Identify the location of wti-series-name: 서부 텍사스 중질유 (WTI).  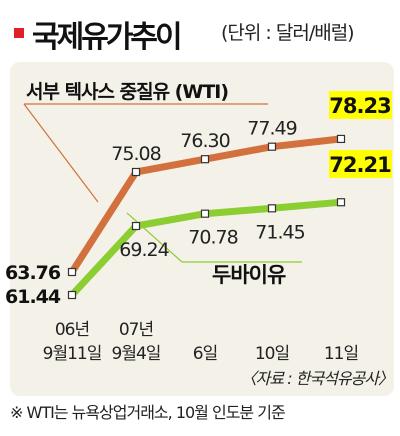
(127, 92).